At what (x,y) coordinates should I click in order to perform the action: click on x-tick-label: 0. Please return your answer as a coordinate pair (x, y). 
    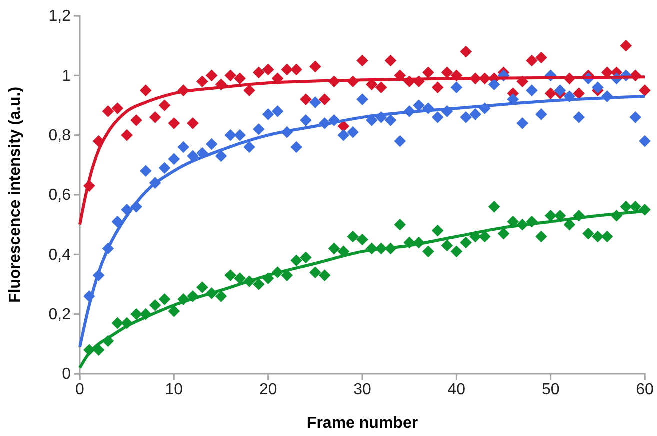
    Looking at the image, I should click on (80, 389).